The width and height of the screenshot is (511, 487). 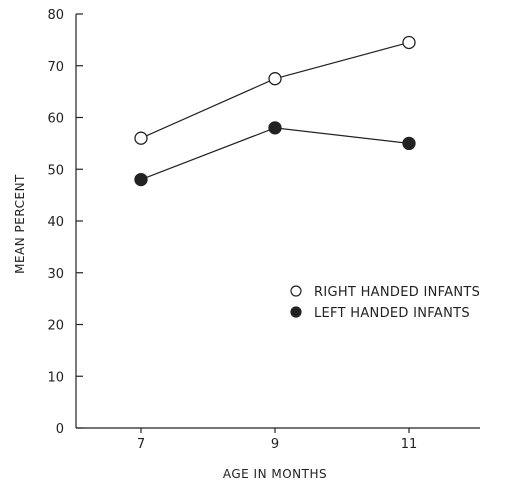 I want to click on series-line-left-handed, so click(x=275, y=154).